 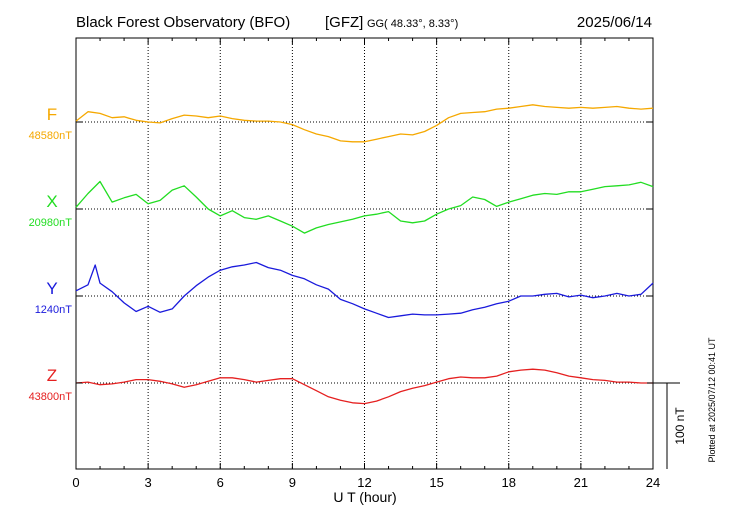 I want to click on scale-bar-label: 100 nT, so click(x=680, y=426).